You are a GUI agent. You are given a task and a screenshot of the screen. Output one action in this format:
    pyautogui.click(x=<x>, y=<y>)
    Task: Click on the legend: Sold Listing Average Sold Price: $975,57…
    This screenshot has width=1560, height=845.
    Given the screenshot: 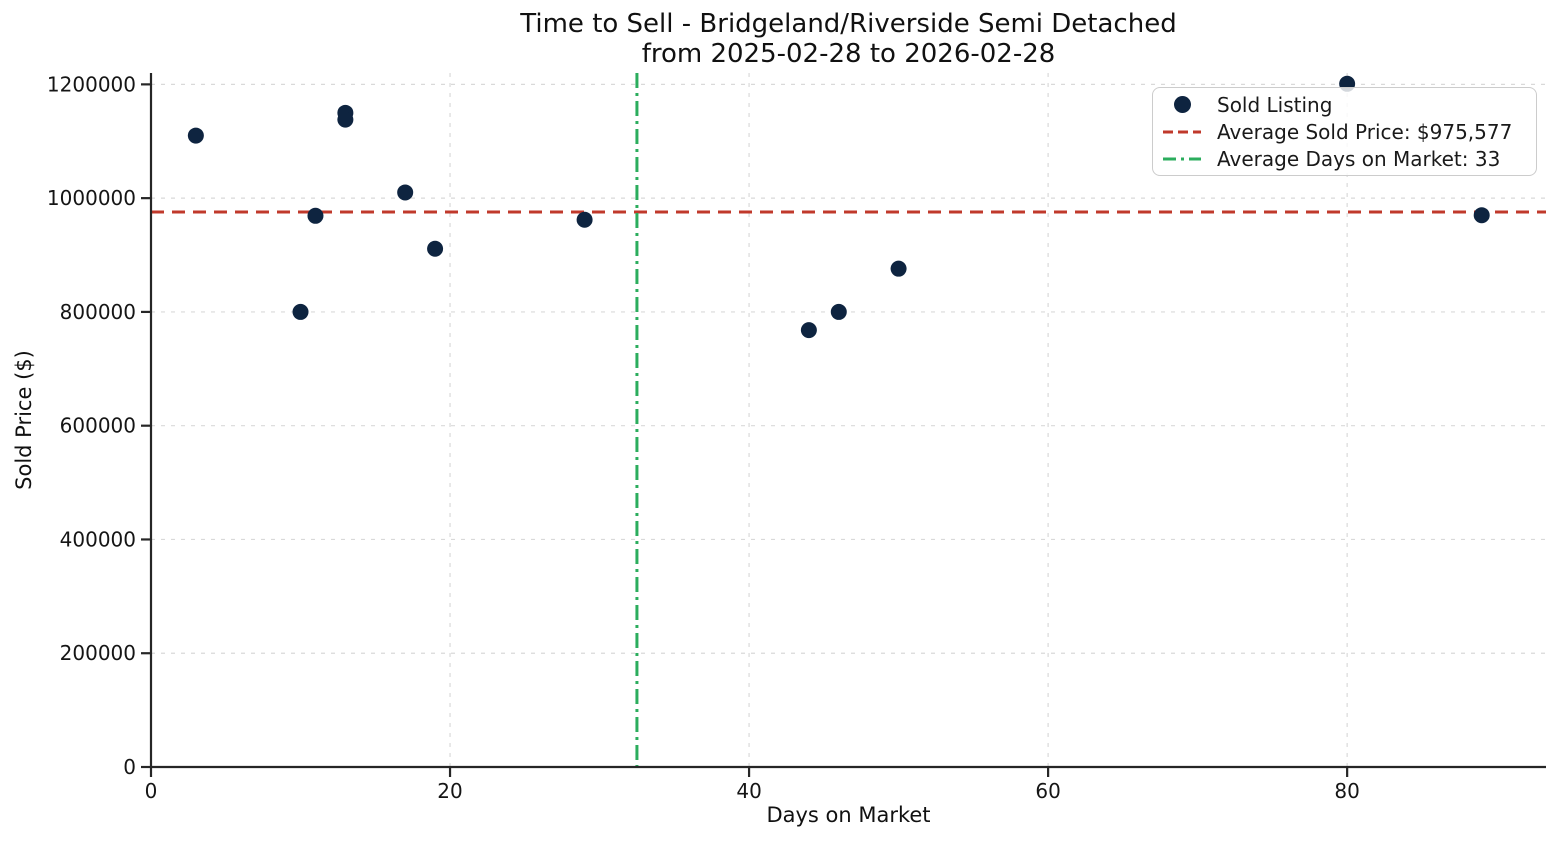 What is the action you would take?
    pyautogui.click(x=1344, y=131)
    